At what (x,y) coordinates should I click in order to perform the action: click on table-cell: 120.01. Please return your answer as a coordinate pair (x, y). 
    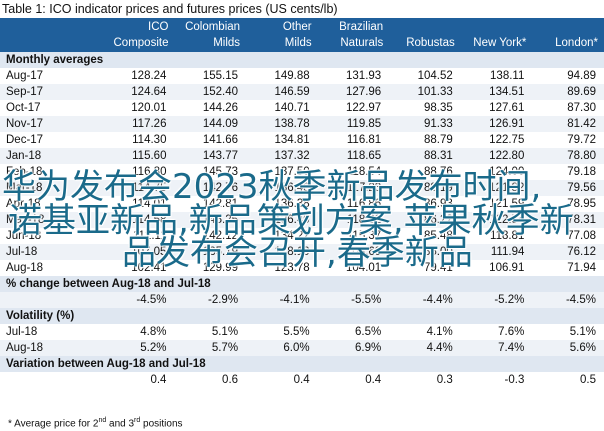
    Looking at the image, I should click on (149, 108).